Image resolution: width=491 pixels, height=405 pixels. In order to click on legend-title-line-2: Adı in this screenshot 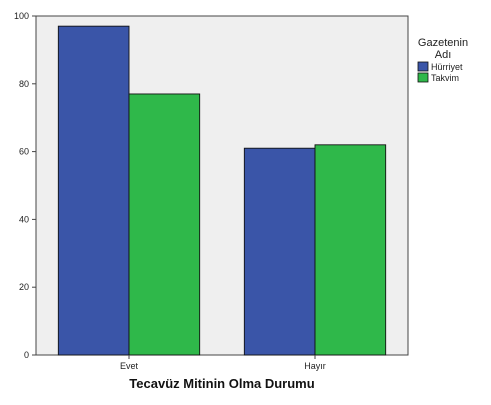, I will do `click(443, 55)`.